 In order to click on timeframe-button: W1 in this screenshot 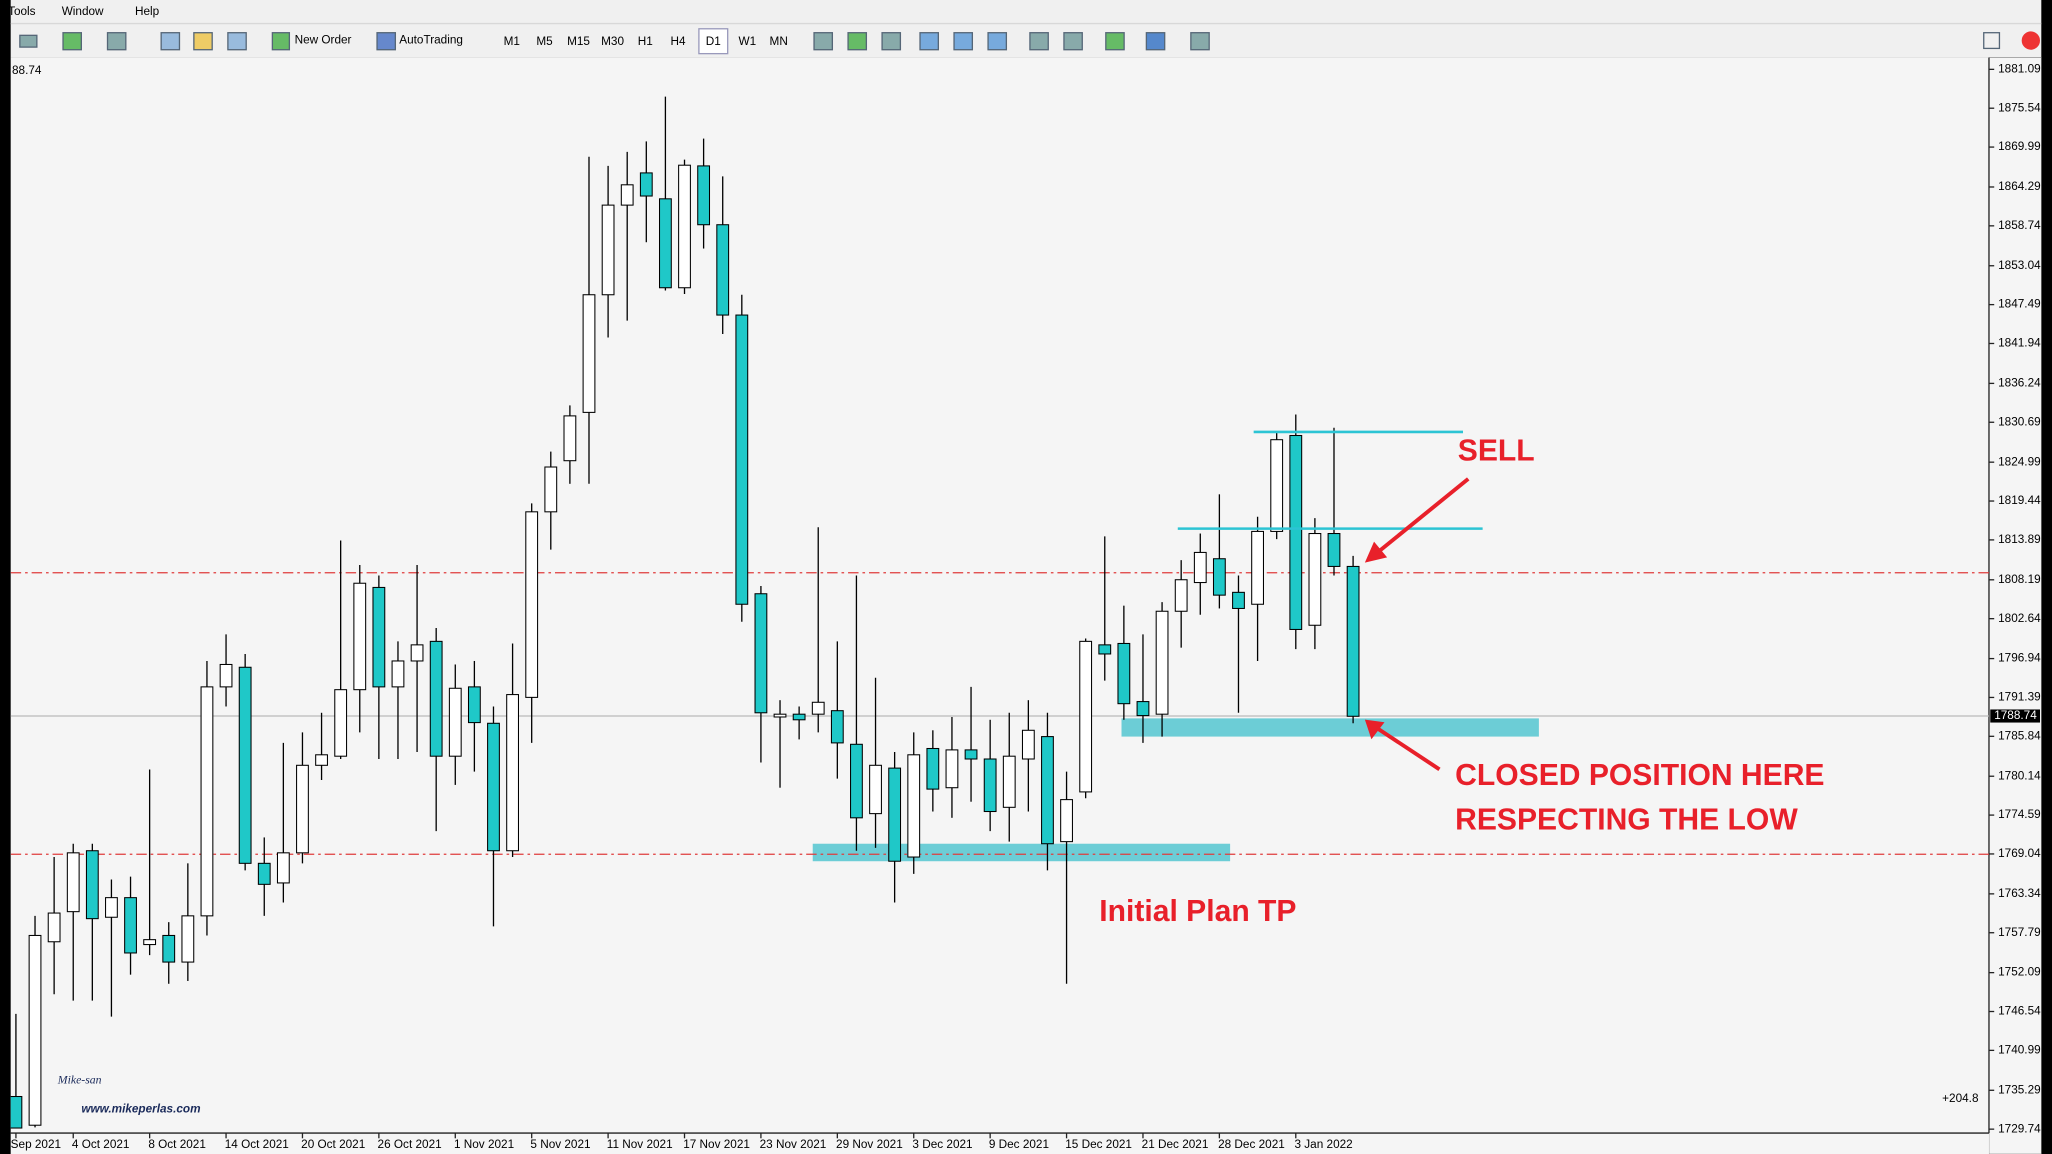, I will do `click(747, 41)`.